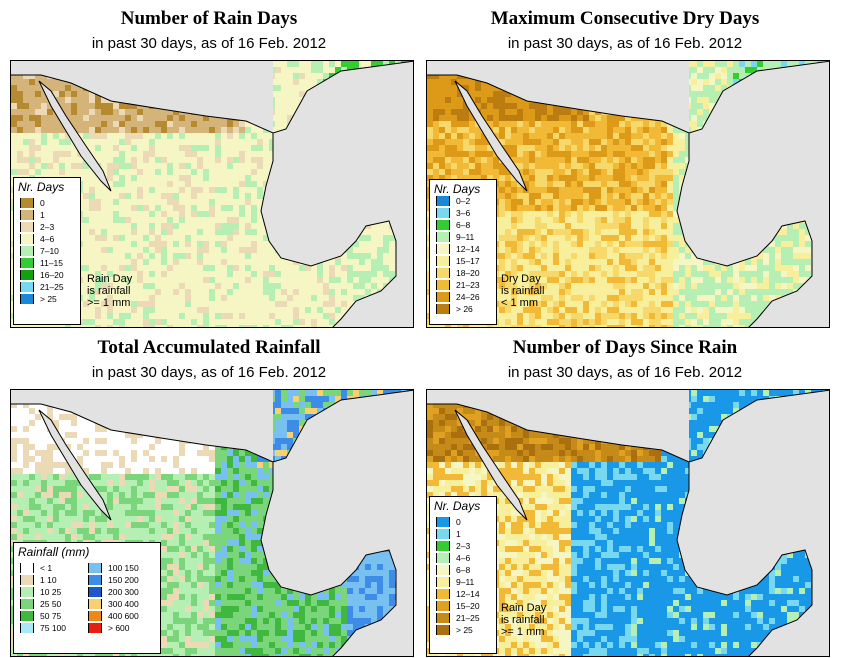  I want to click on legend-label: 300 400, so click(123, 604).